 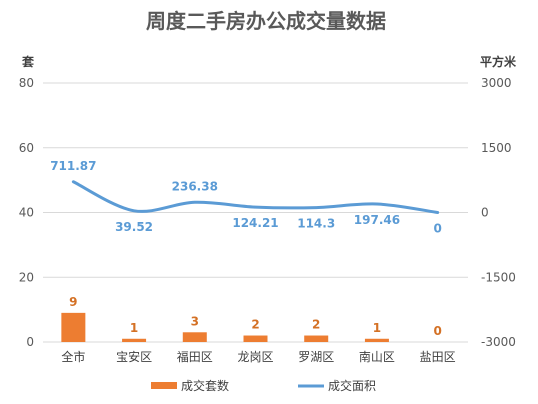 What do you see at coordinates (437, 229) in the screenshot?
I see `line-data-label: 0` at bounding box center [437, 229].